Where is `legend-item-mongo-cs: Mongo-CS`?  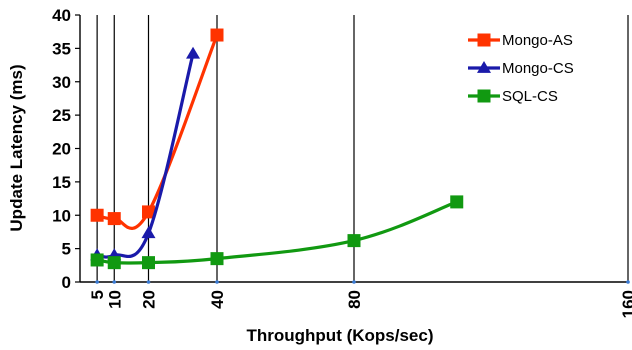 legend-item-mongo-cs: Mongo-CS is located at coordinates (521, 68).